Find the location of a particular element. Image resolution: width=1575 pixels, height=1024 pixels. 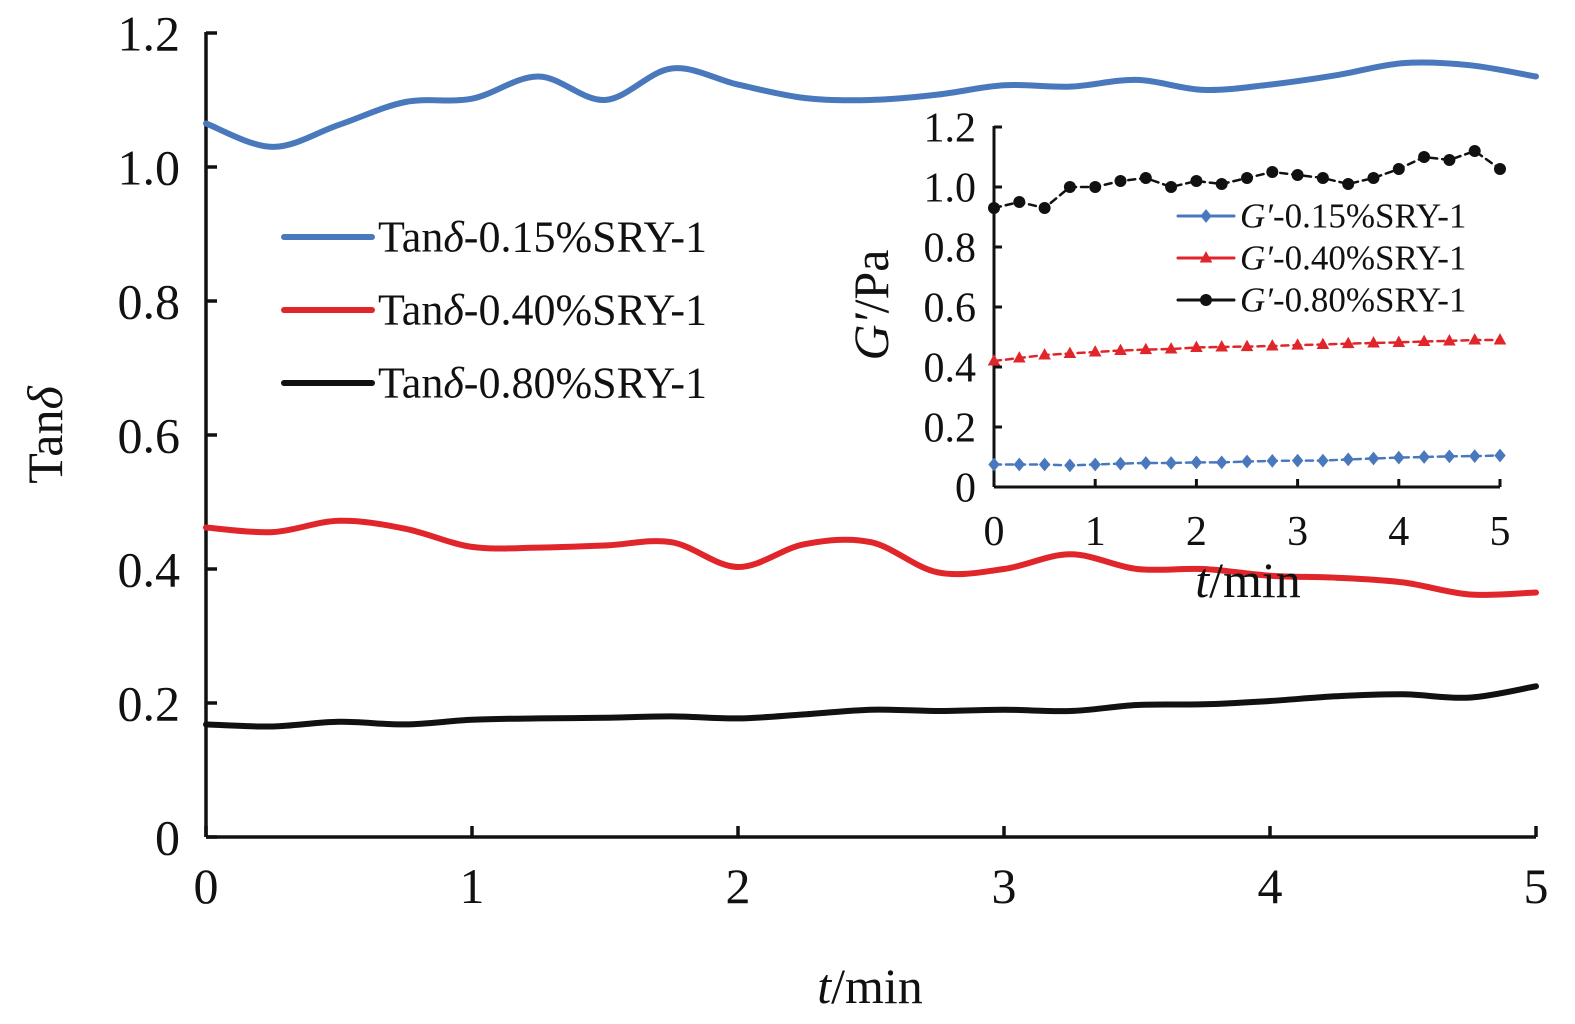

legend-label: G′-0.15%SRY-1 is located at coordinates (1353, 216).